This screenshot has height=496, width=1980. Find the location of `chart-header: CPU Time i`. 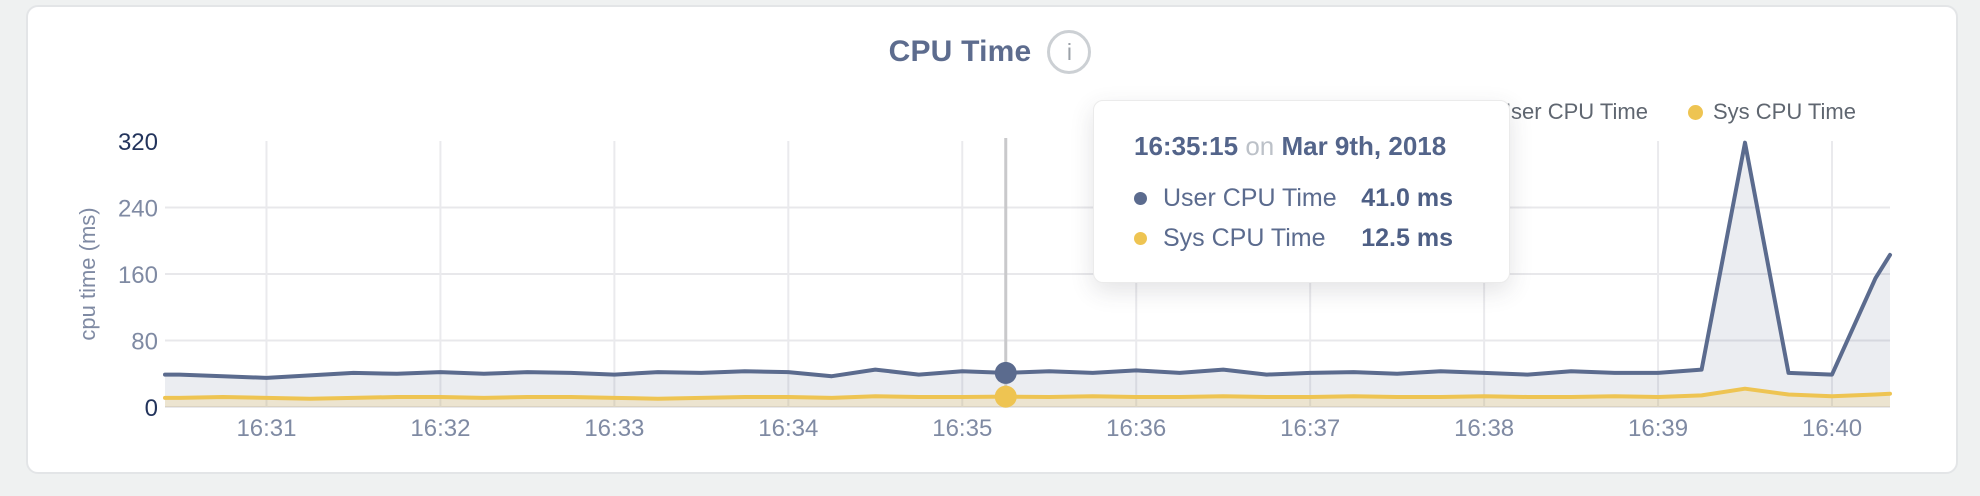

chart-header: CPU Time i is located at coordinates (990, 52).